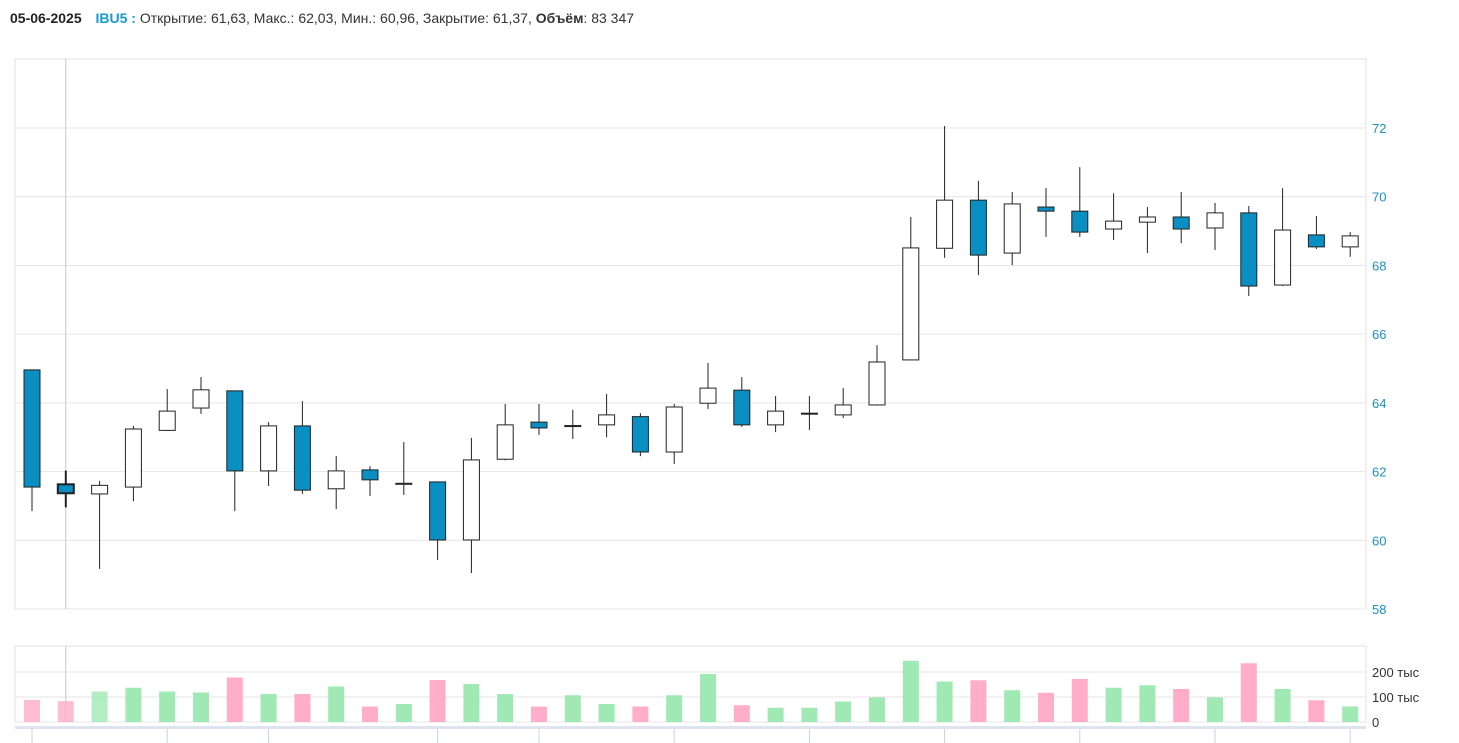 This screenshot has height=743, width=1459. Describe the element at coordinates (613, 18) in the screenshot. I see `volume-value: 83 347` at that location.